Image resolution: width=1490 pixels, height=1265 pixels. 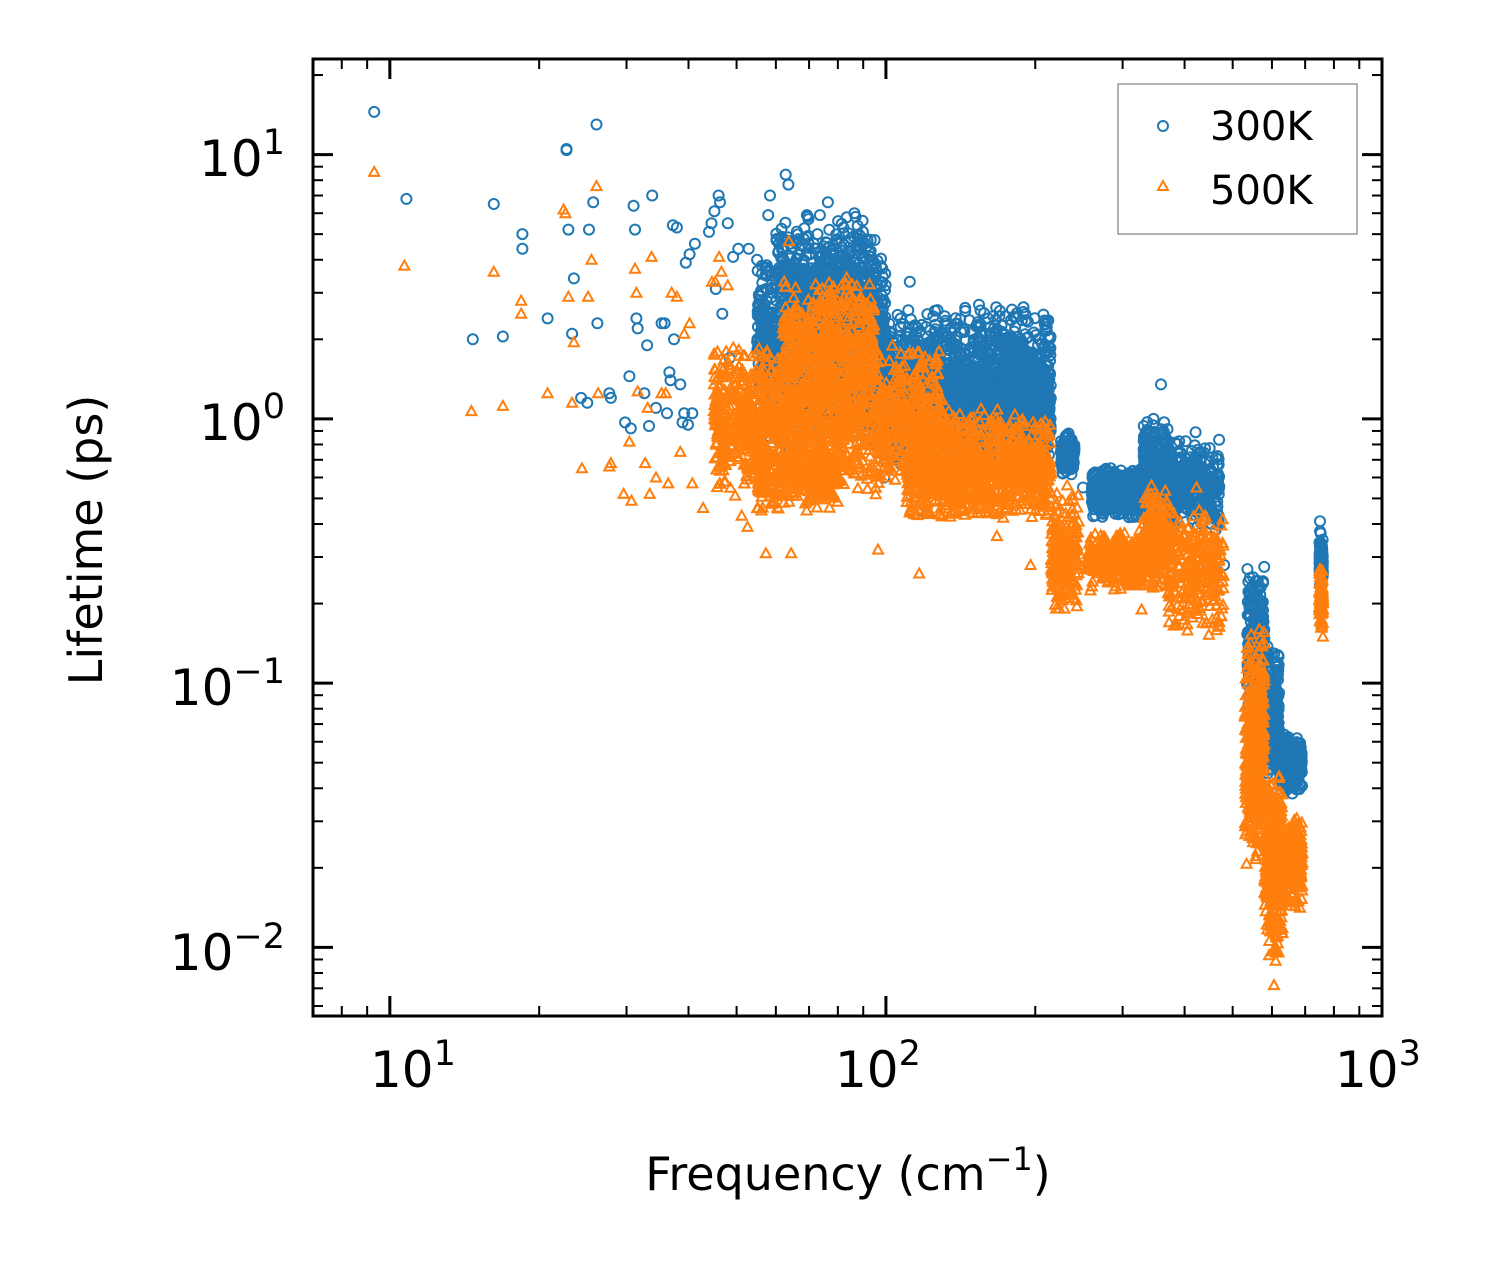 What do you see at coordinates (757, 326) in the screenshot?
I see `point-300k` at bounding box center [757, 326].